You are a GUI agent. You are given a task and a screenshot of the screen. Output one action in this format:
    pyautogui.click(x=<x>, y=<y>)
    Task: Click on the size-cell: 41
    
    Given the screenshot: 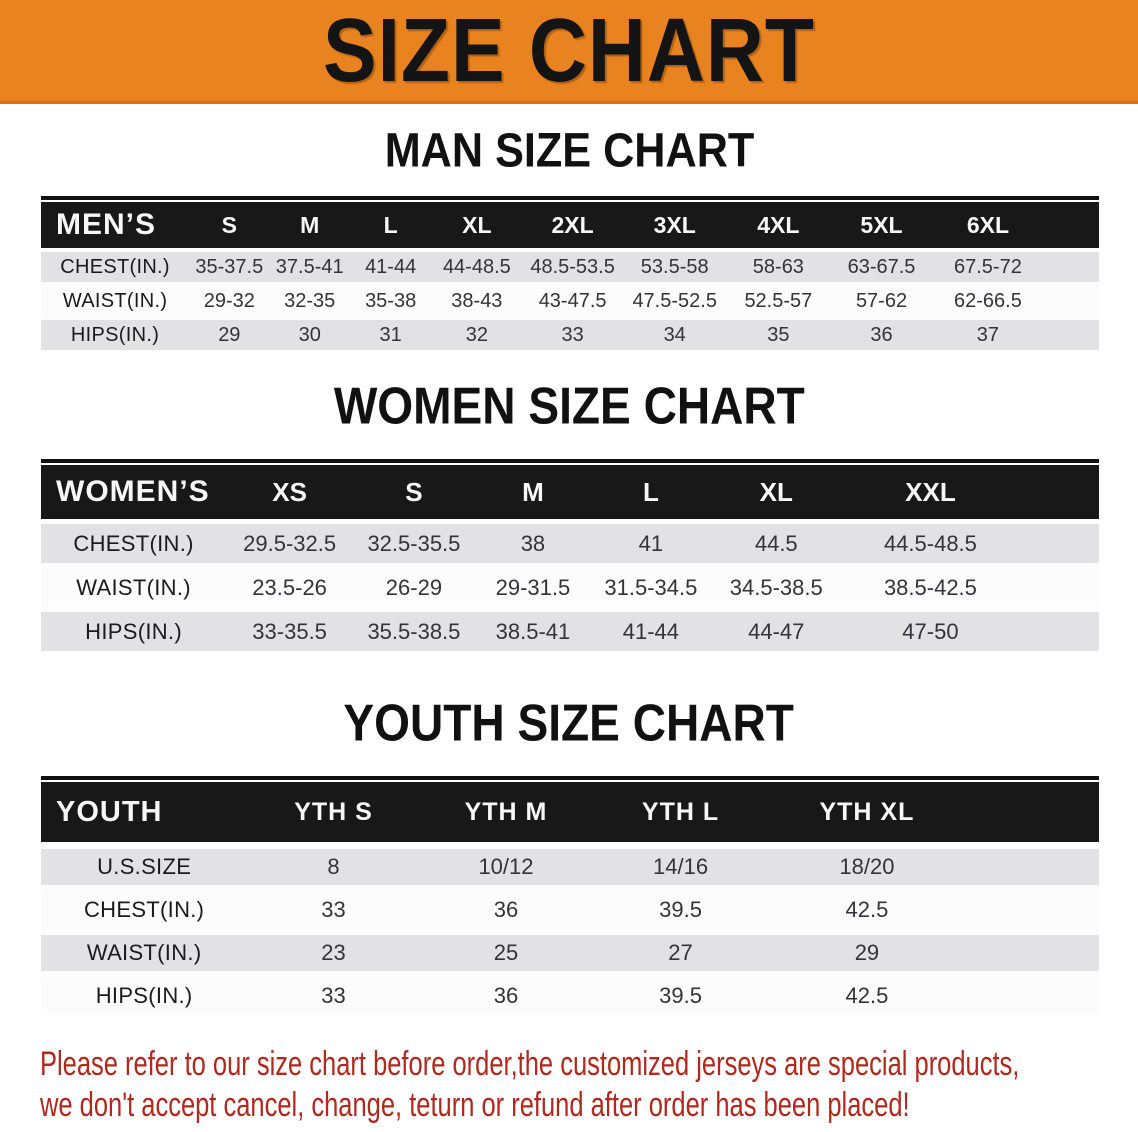 What is the action you would take?
    pyautogui.click(x=651, y=543)
    